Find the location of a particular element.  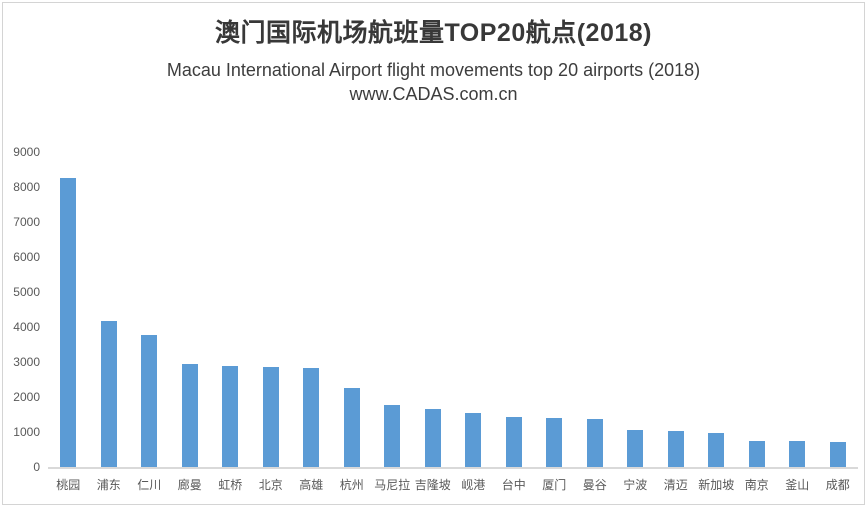

x-axis-category-label: 高雄 is located at coordinates (311, 485).